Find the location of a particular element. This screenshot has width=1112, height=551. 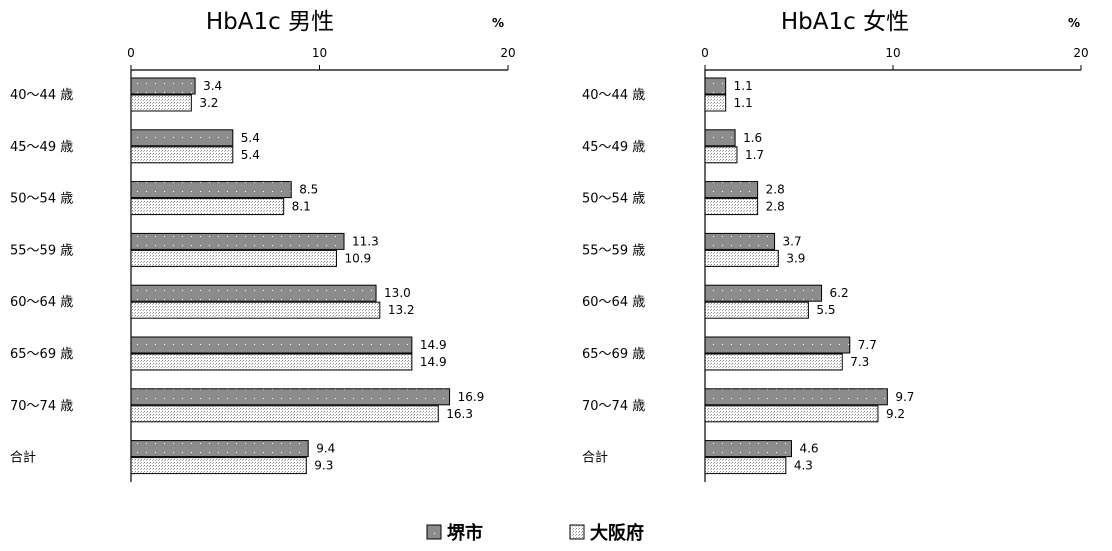

data-label: 7.7 is located at coordinates (867, 345).